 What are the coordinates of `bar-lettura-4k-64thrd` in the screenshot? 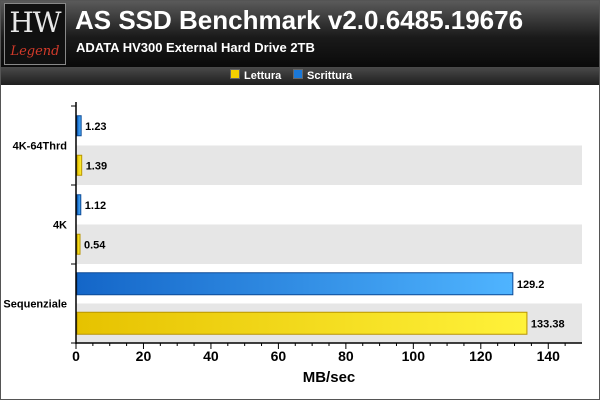 It's located at (79, 165).